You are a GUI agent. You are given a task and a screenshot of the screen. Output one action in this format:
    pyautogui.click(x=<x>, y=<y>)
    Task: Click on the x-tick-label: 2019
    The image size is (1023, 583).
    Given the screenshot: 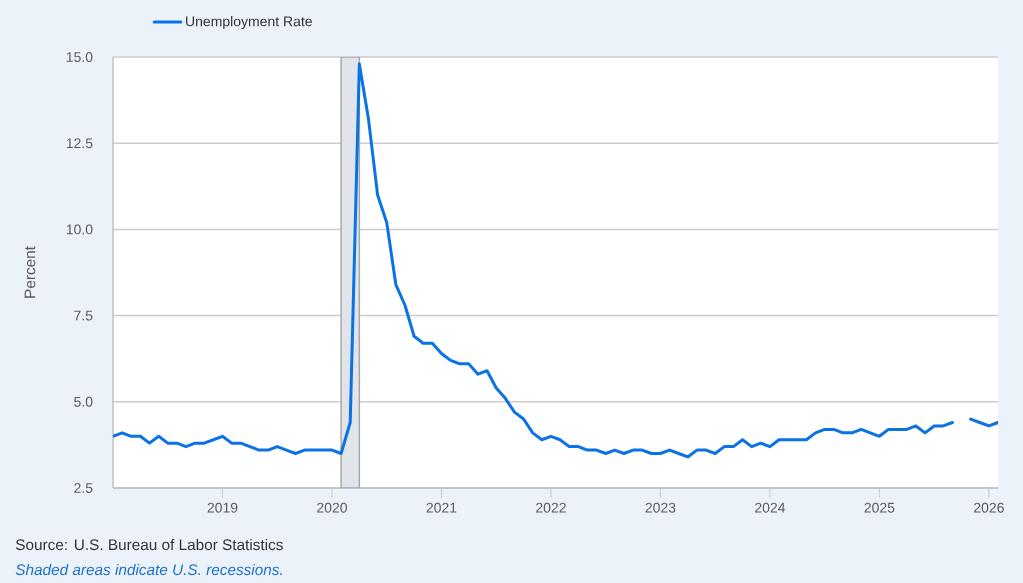 What is the action you would take?
    pyautogui.click(x=222, y=507)
    